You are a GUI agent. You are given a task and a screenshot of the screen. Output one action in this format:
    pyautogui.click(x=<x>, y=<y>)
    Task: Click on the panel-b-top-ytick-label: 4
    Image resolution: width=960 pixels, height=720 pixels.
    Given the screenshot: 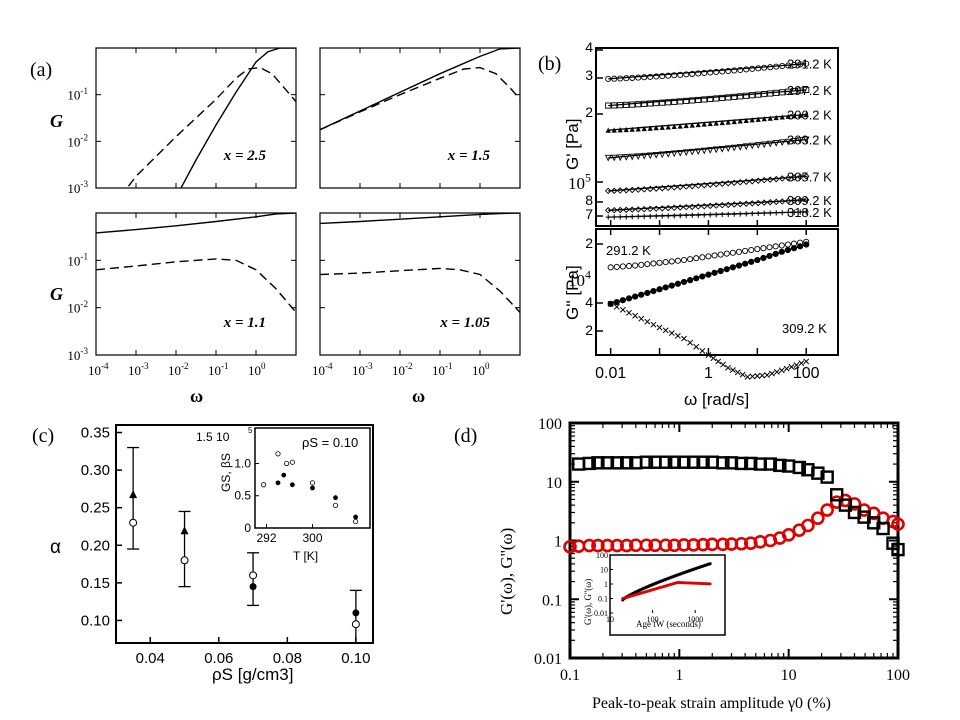 What is the action you would take?
    pyautogui.click(x=589, y=47)
    